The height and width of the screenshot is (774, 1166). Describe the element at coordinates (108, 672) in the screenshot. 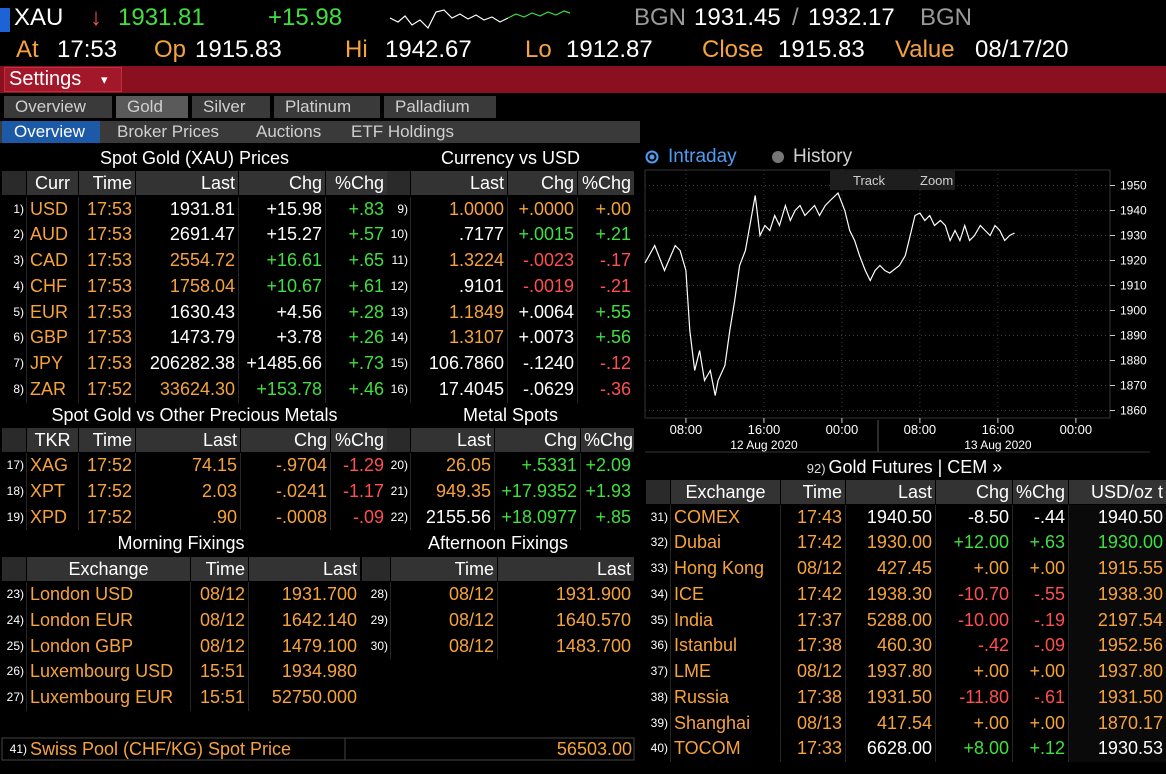

I see `cell: Luxembourg USD` at that location.